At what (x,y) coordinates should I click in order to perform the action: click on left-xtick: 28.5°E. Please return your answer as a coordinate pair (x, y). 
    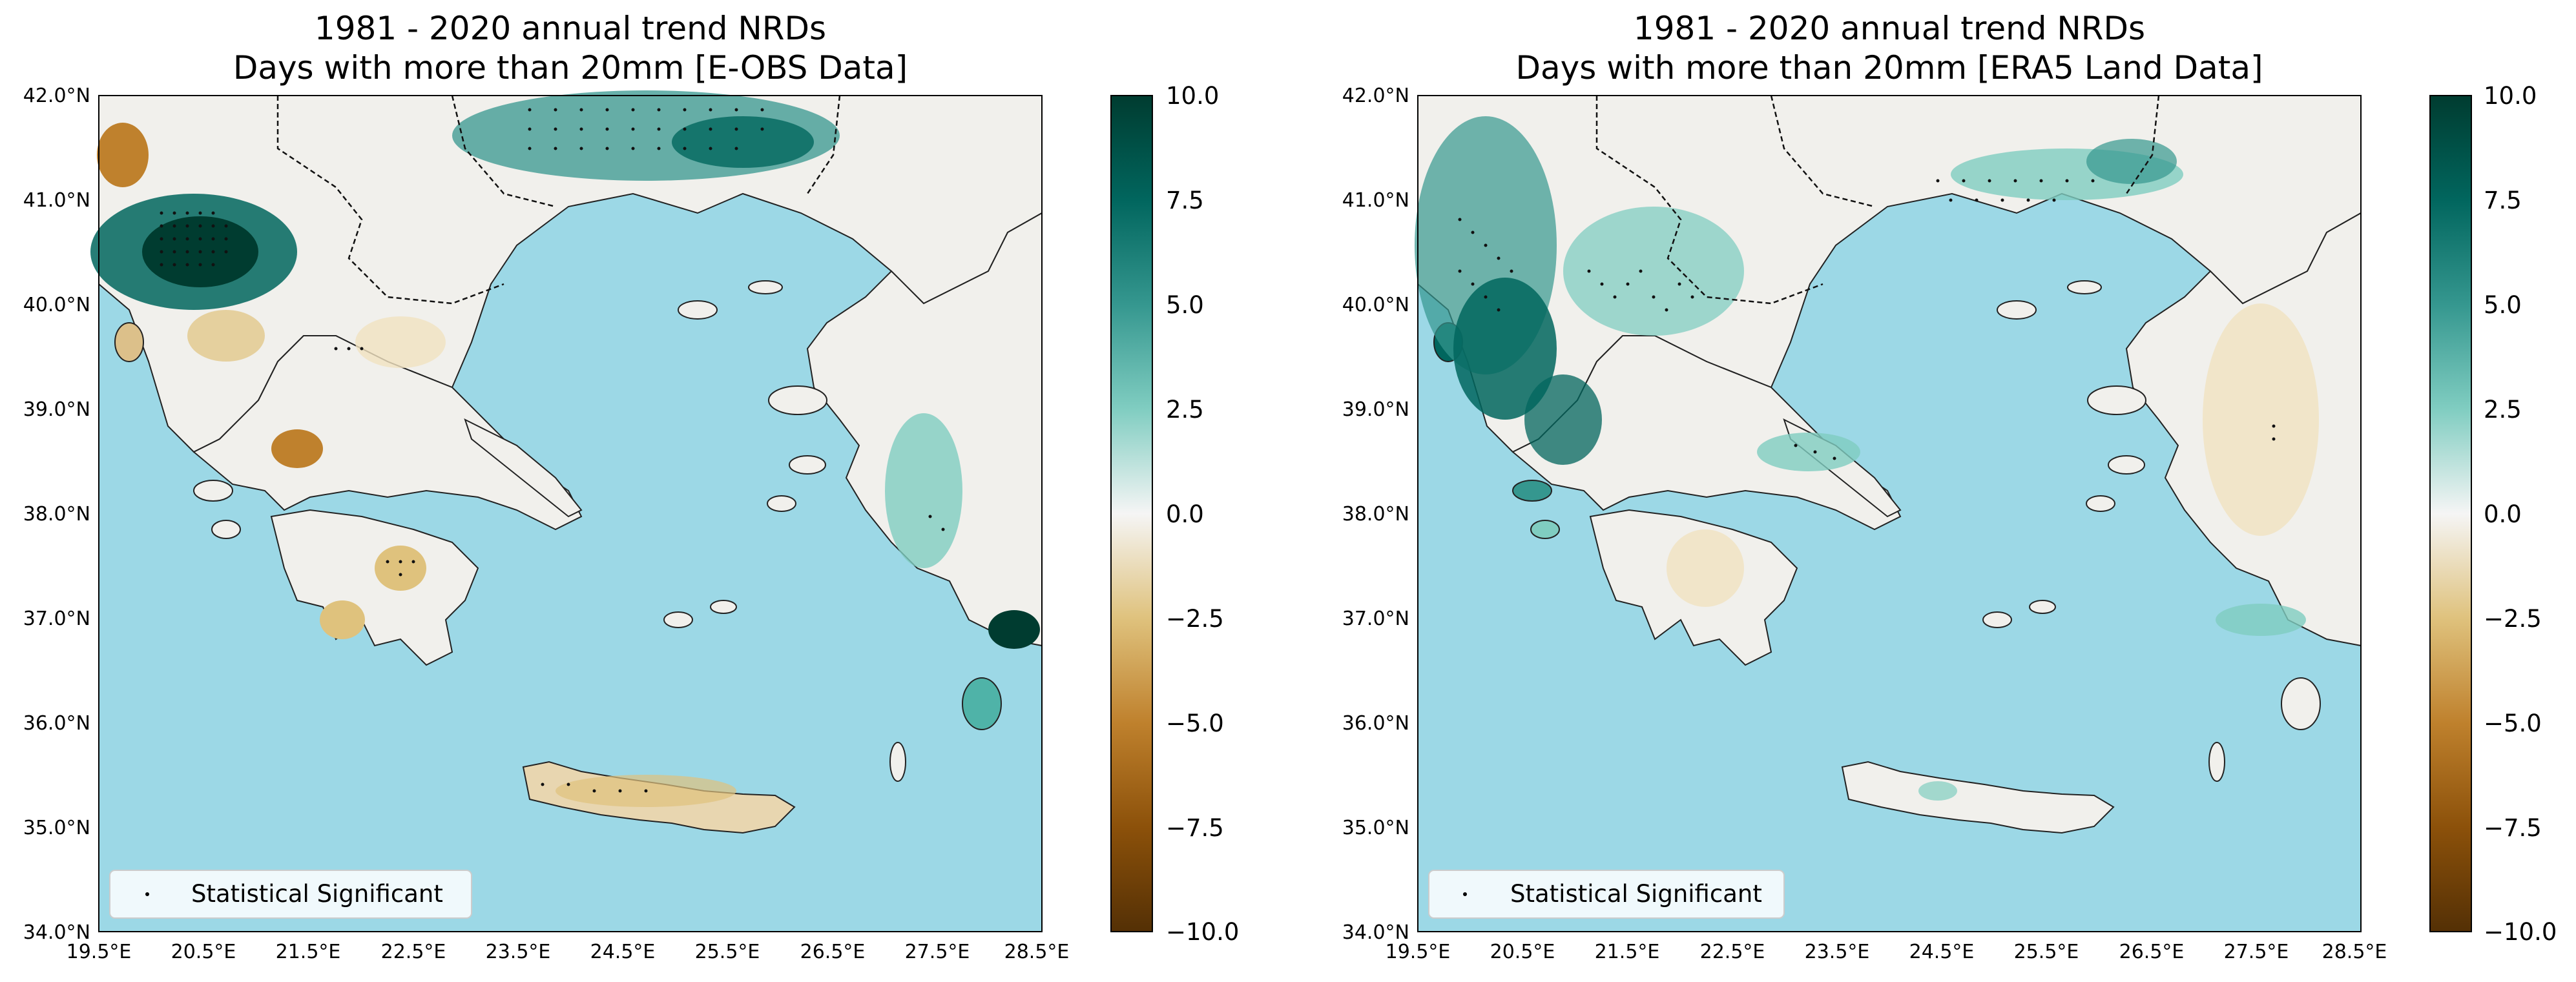
    Looking at the image, I should click on (1037, 952).